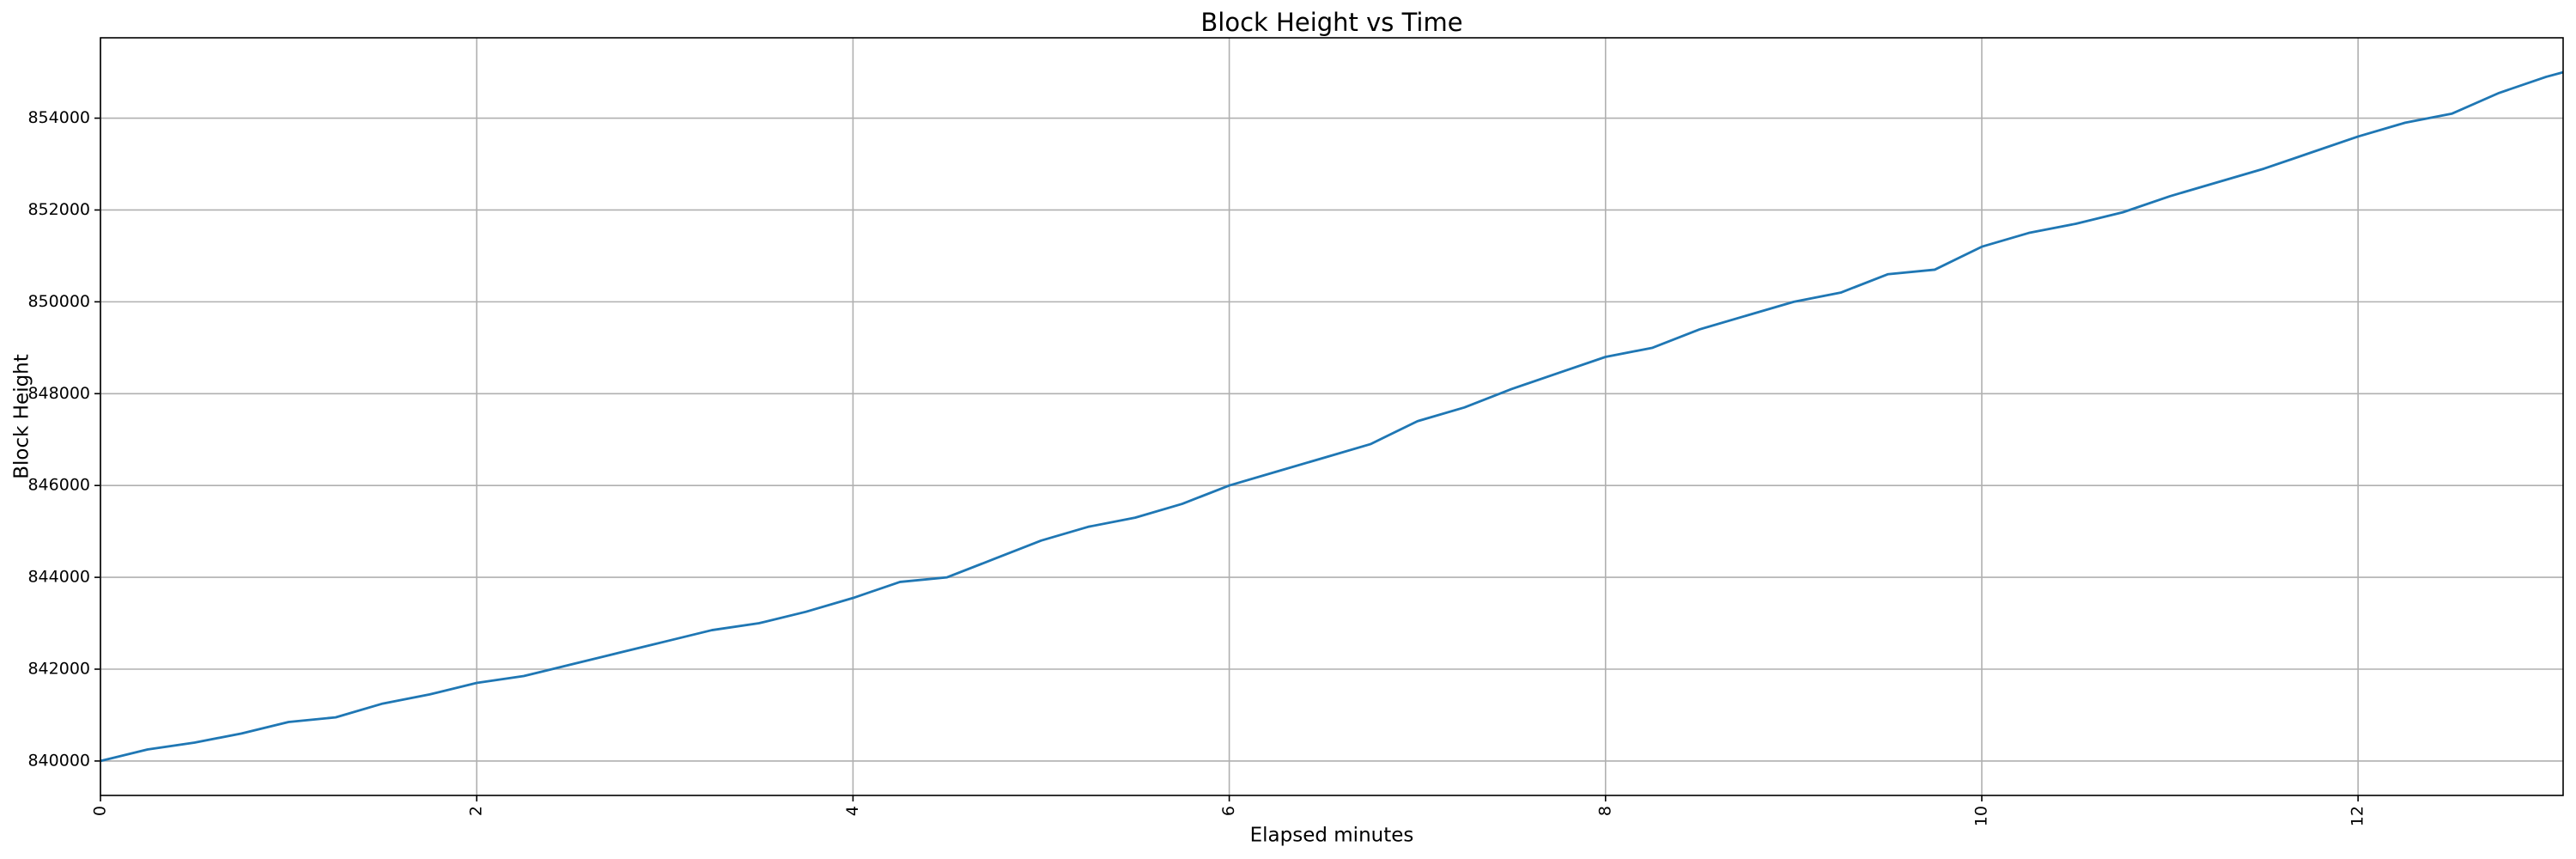 The height and width of the screenshot is (859, 2576). I want to click on x-tick-label: 8, so click(1605, 811).